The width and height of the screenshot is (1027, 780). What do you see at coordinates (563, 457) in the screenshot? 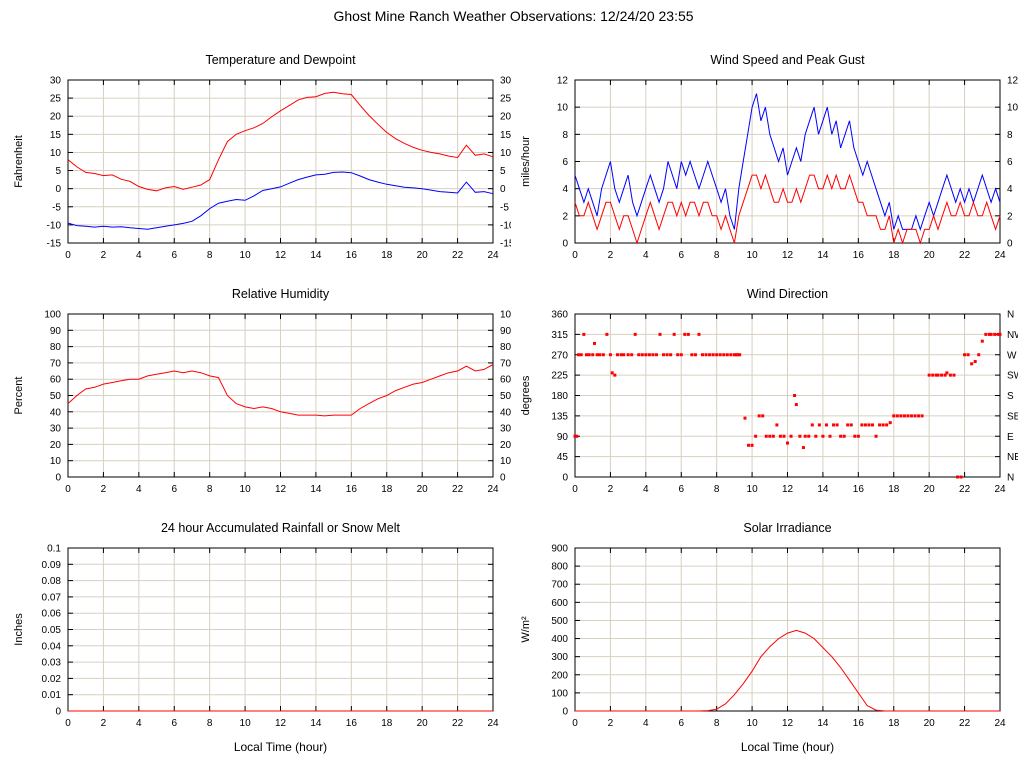
I see `svg-text: 45` at bounding box center [563, 457].